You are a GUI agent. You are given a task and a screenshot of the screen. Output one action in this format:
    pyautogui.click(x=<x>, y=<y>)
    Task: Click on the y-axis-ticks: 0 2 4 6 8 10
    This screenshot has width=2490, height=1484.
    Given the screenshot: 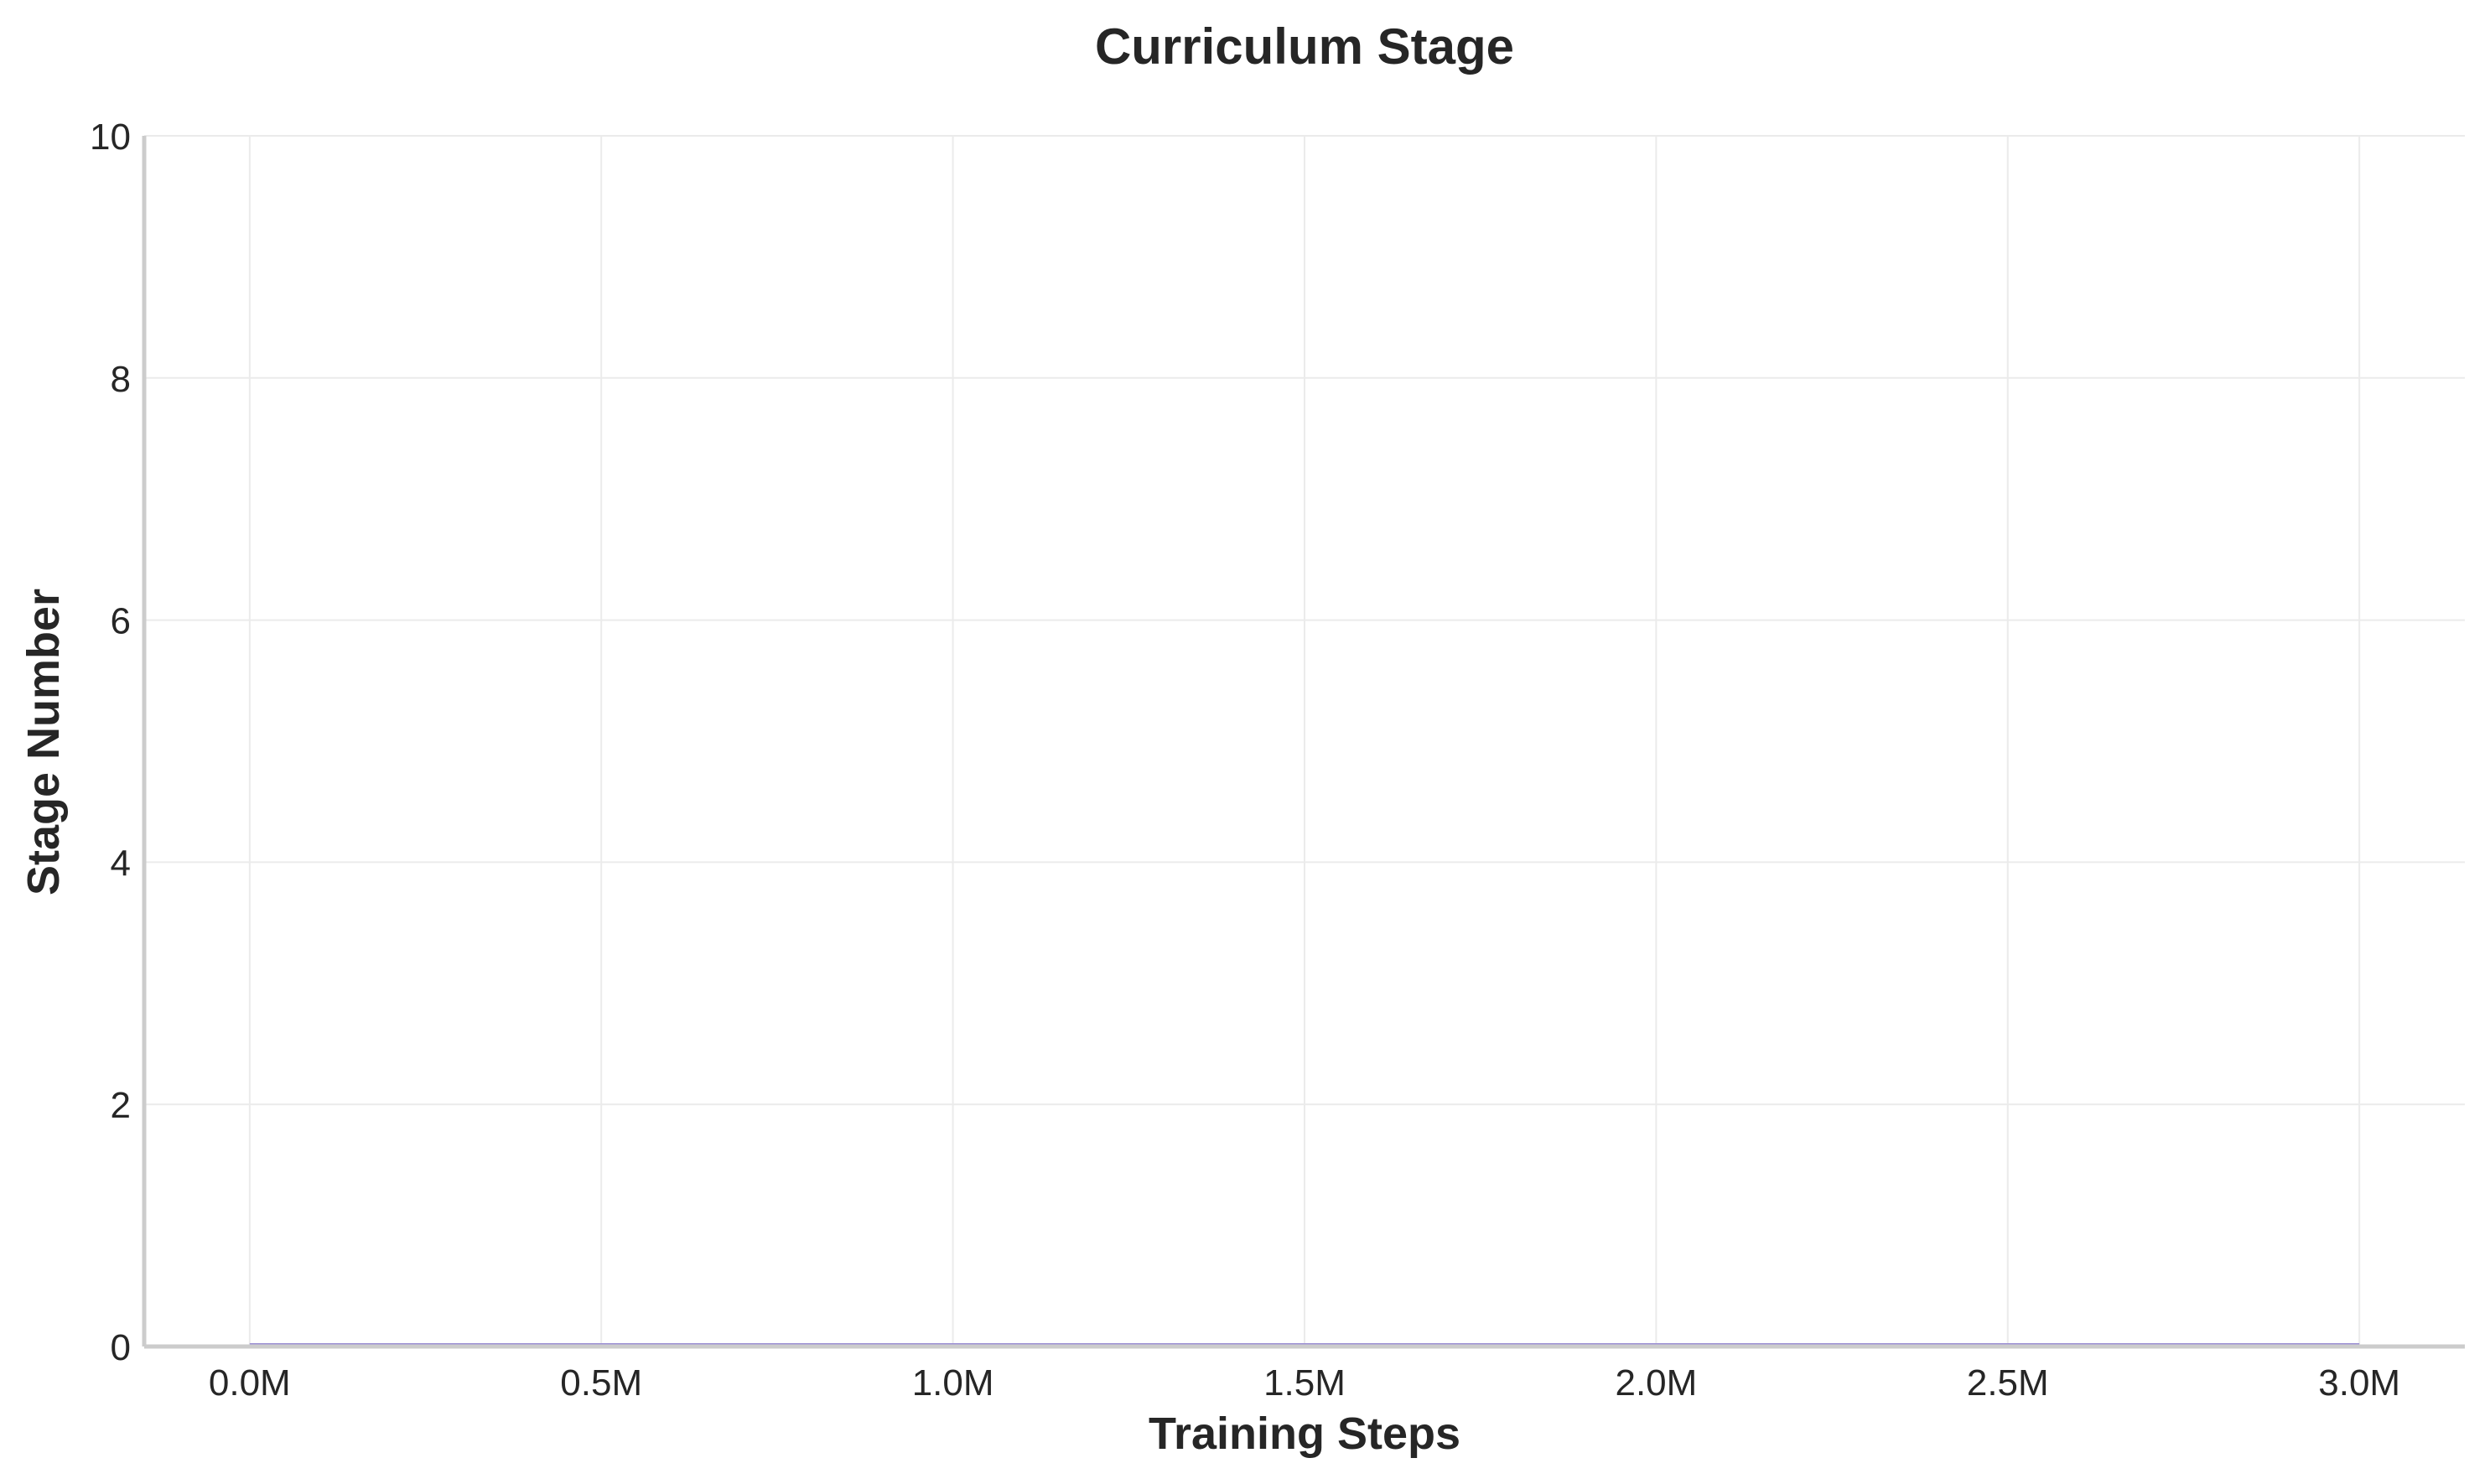 What is the action you would take?
    pyautogui.click(x=110, y=742)
    